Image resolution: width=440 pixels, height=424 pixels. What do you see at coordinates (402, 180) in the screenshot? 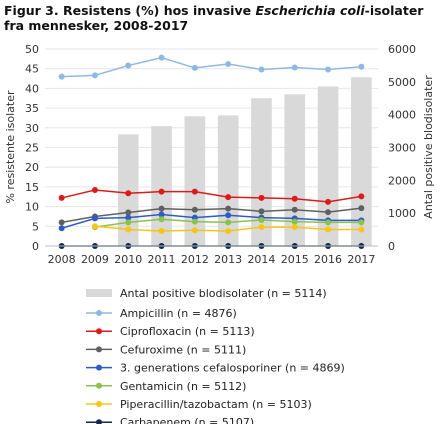
I see `y-tick-right: 2000` at bounding box center [402, 180].